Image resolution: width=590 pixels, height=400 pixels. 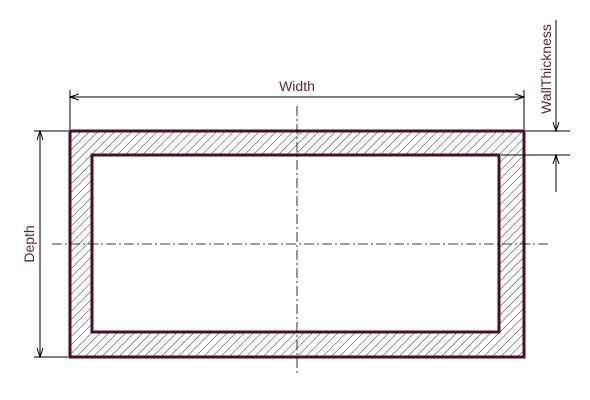 What do you see at coordinates (44, 244) in the screenshot?
I see `depth-dimension: Depth` at bounding box center [44, 244].